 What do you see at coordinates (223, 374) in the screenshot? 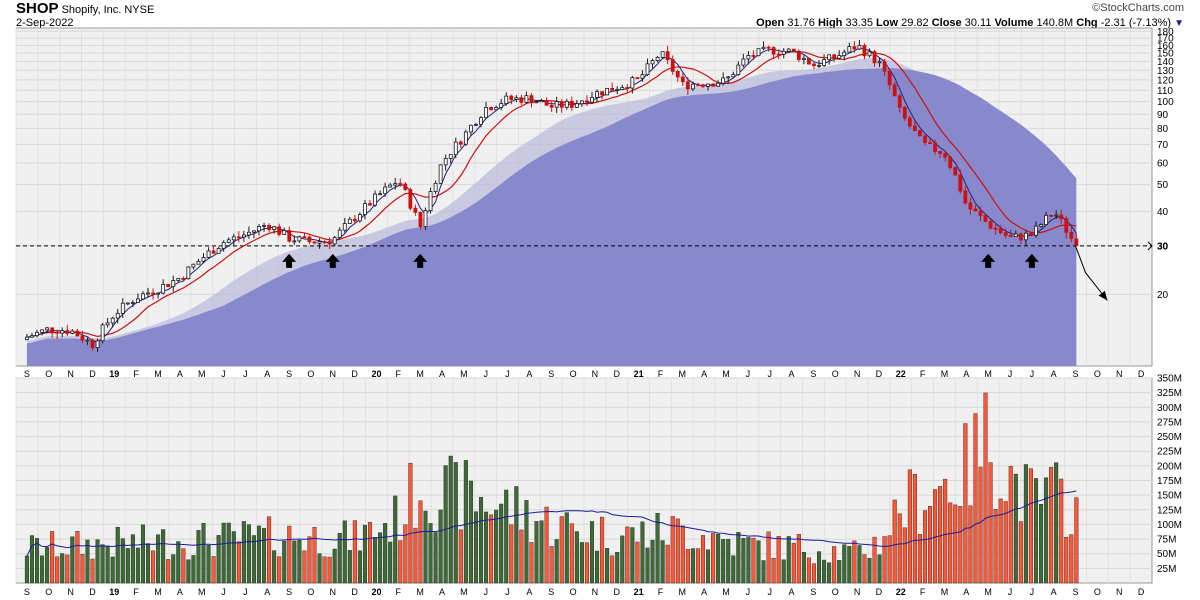
I see `price-x-tick-label: J` at bounding box center [223, 374].